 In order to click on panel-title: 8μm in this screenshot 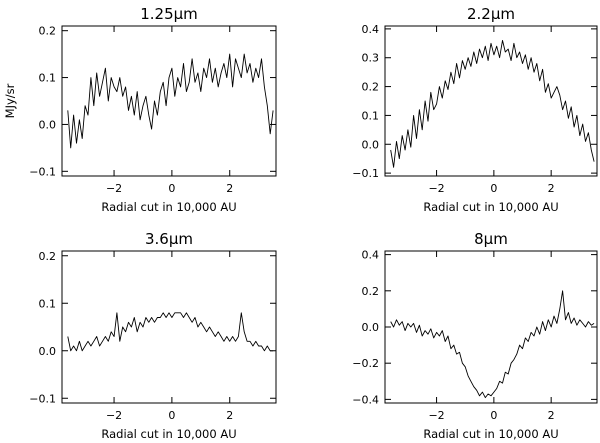, I will do `click(491, 239)`.